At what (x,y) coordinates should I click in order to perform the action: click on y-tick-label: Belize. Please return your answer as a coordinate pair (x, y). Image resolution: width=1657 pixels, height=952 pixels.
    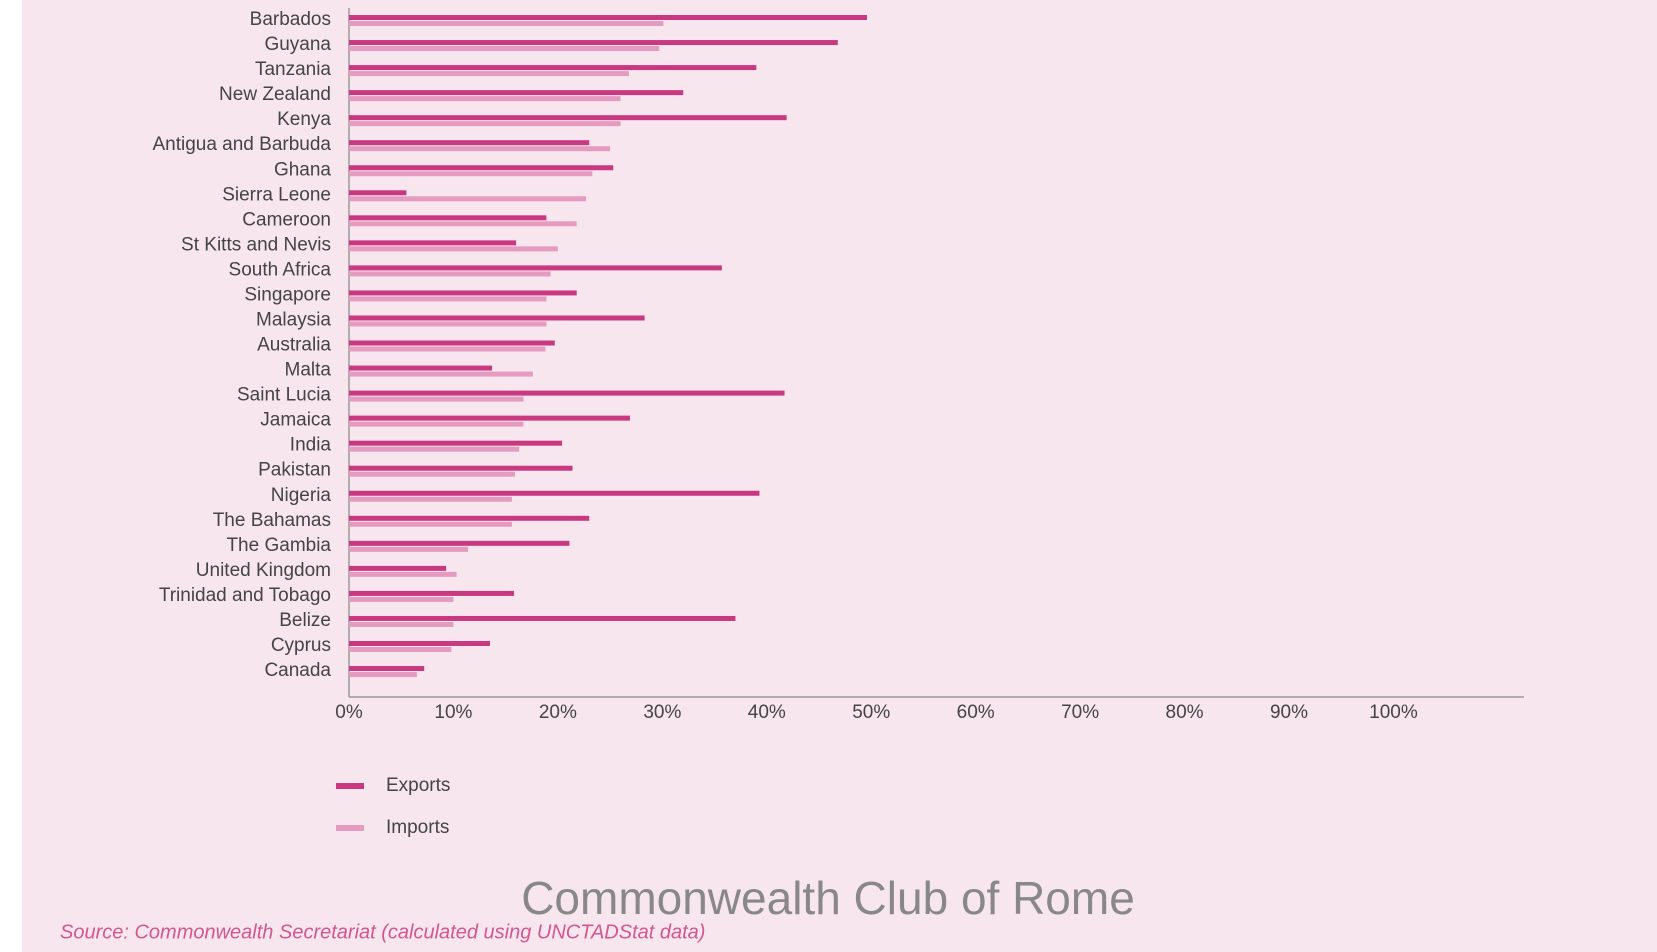
    Looking at the image, I should click on (305, 620).